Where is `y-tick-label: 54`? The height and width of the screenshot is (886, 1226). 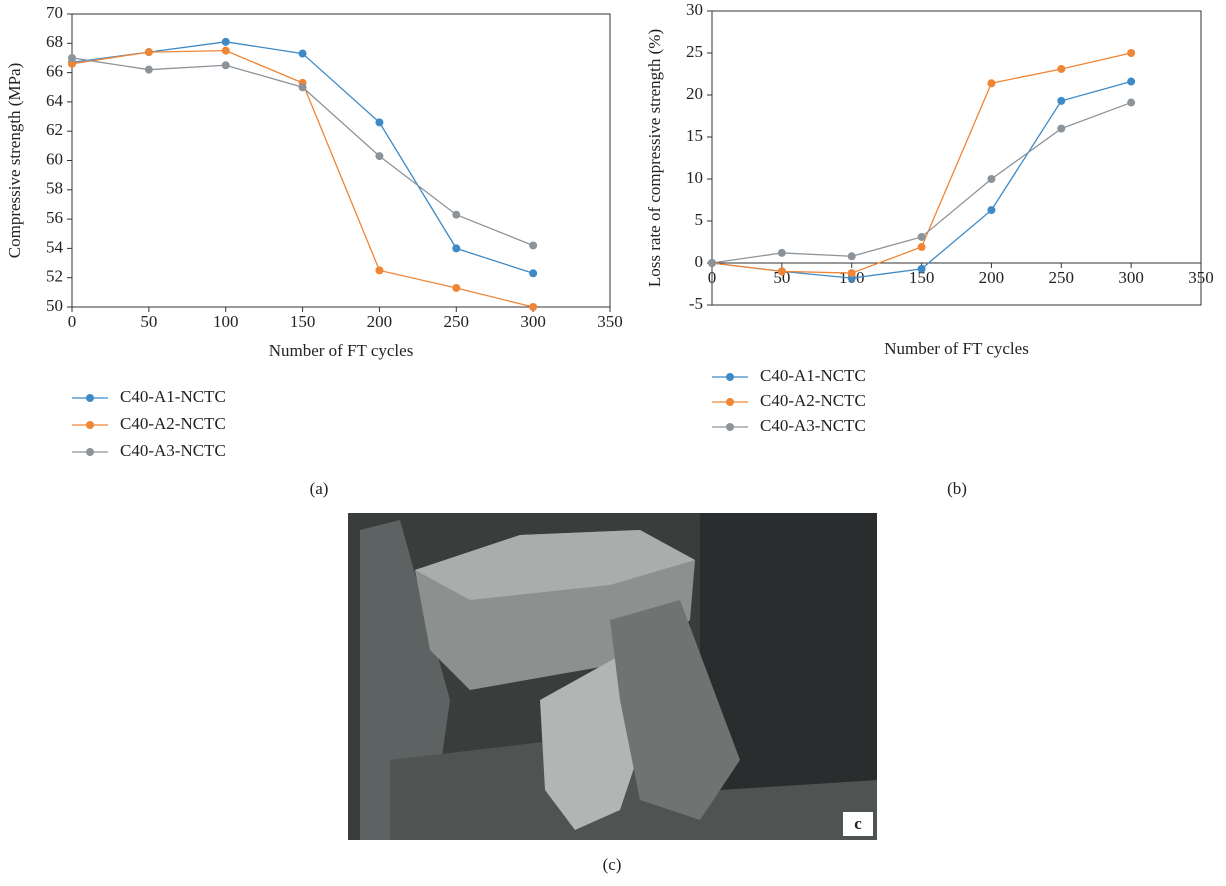 y-tick-label: 54 is located at coordinates (55, 246).